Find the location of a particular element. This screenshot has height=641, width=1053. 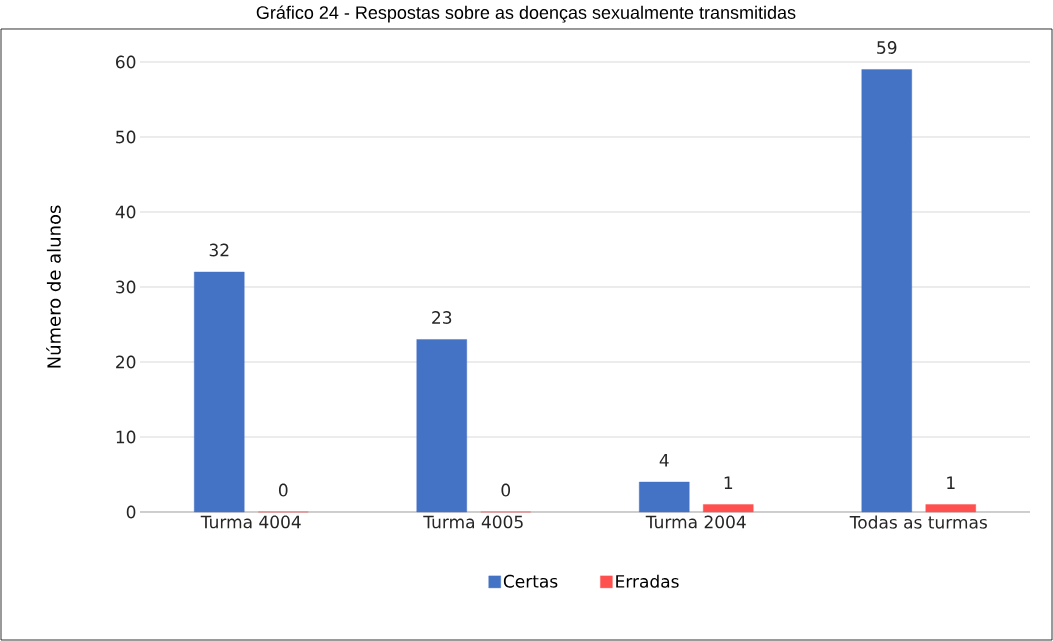

y-axis-title: Número de alunos is located at coordinates (53, 286).